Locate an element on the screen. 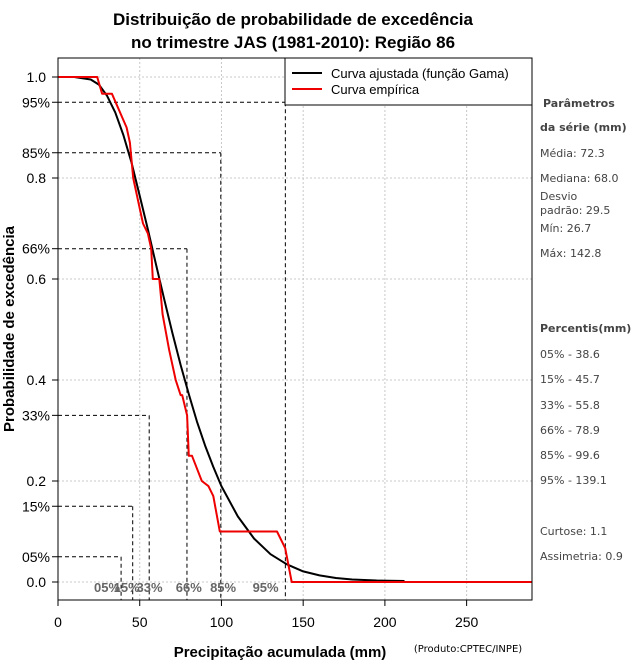 The width and height of the screenshot is (640, 660). percentil-33: 33% - 55.8 is located at coordinates (570, 405).